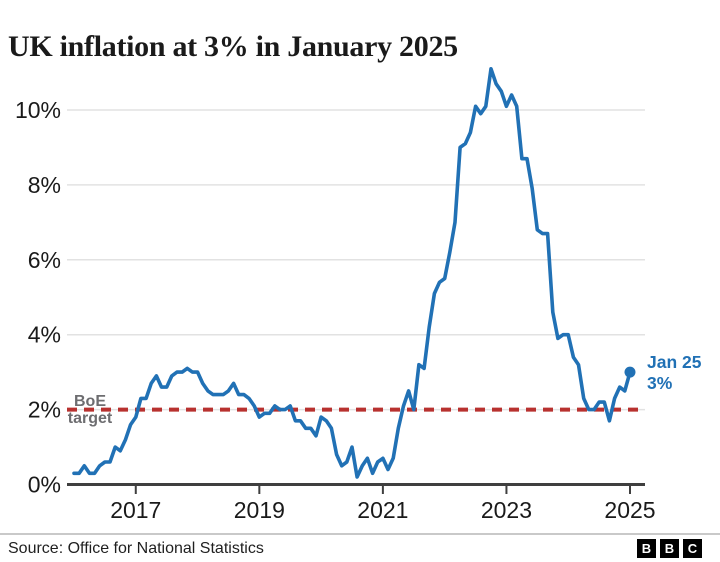 This screenshot has height=562, width=720. Describe the element at coordinates (692, 548) in the screenshot. I see `bbc-logo-block-c: C` at that location.